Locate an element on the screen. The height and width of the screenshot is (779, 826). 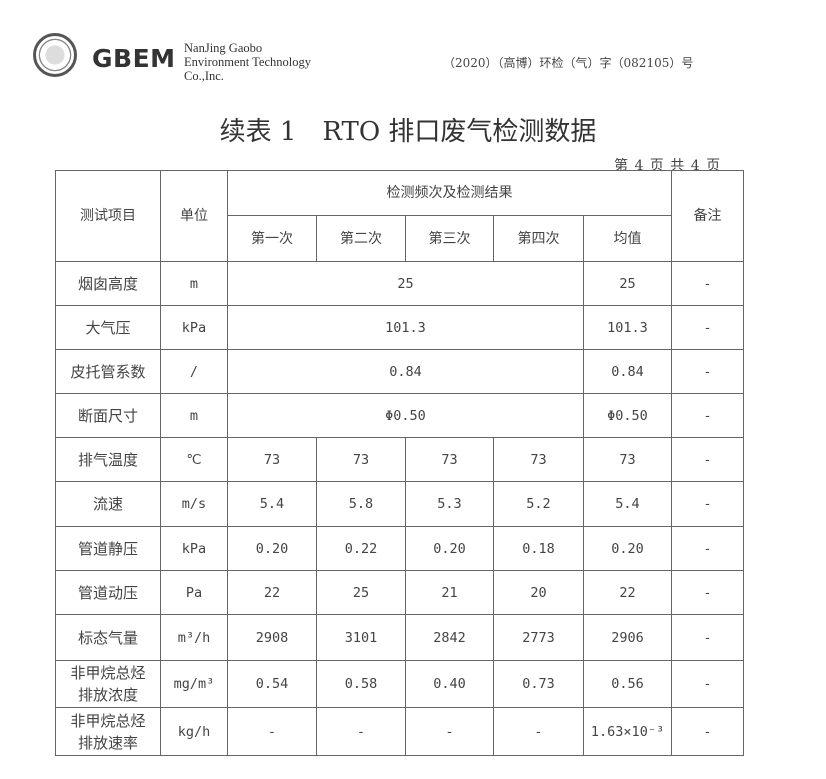
company-name-line: NanJing Gaobo is located at coordinates (223, 48).